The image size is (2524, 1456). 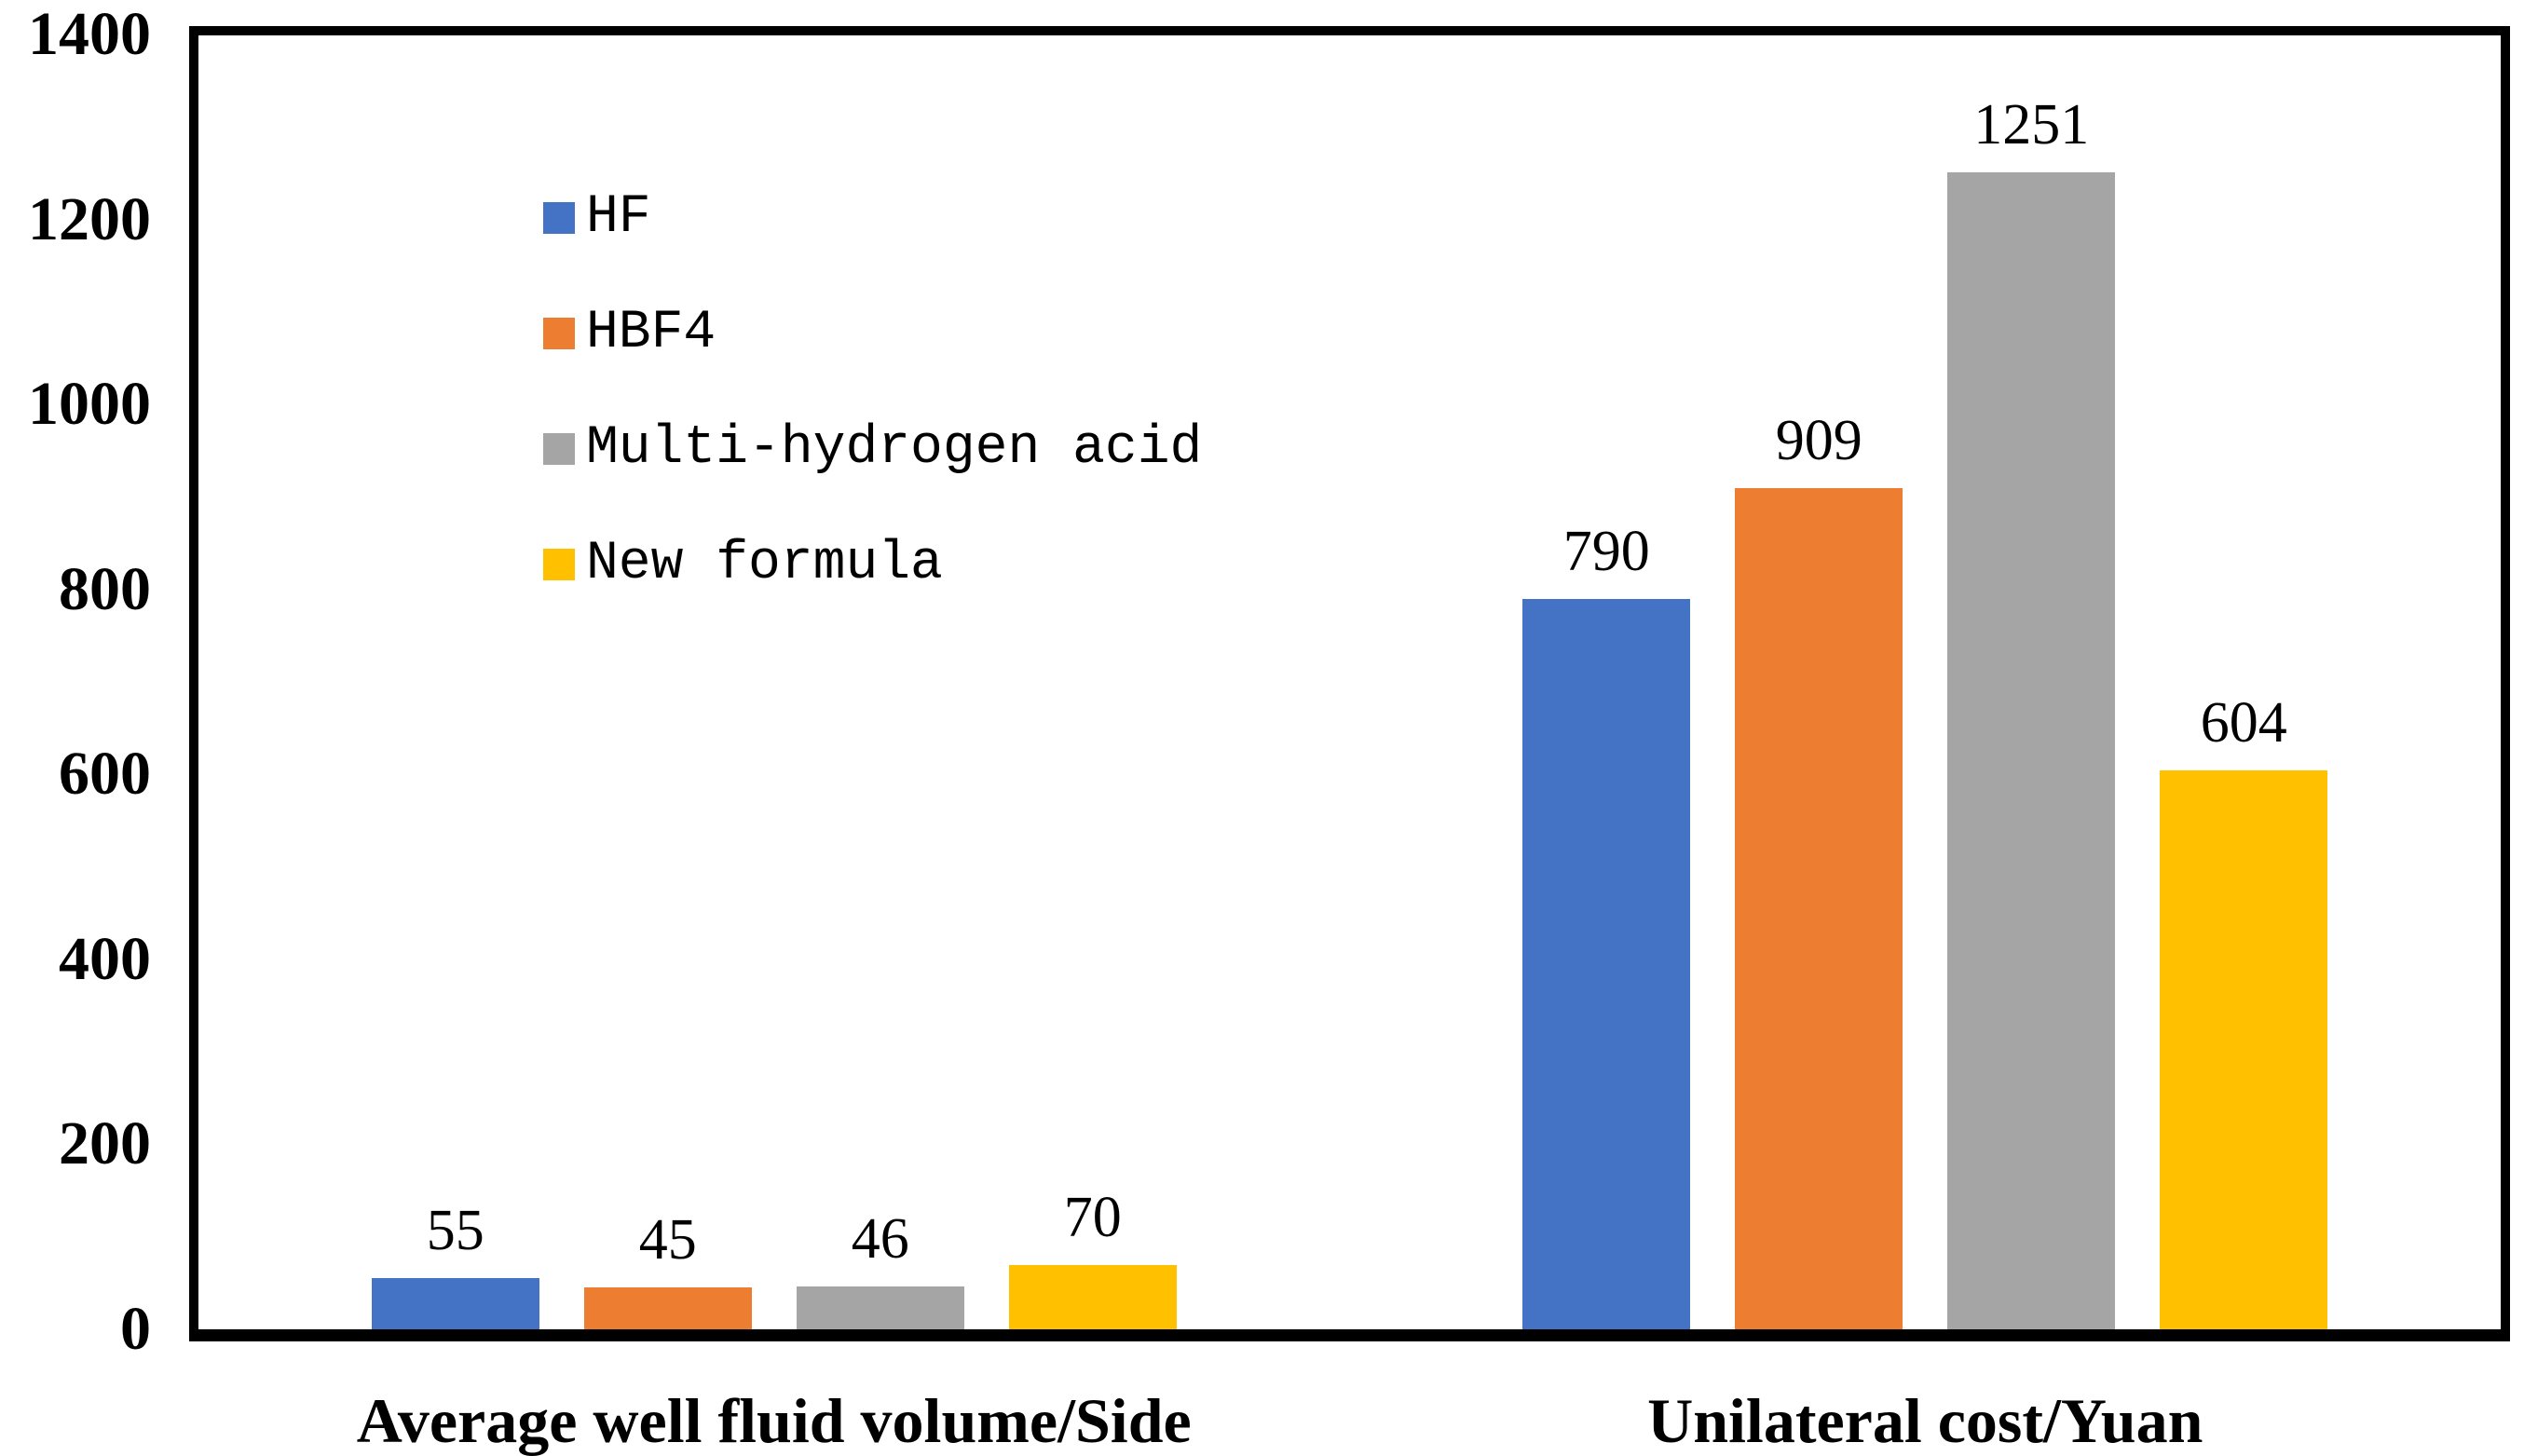 What do you see at coordinates (1092, 1296) in the screenshot?
I see `bar-new-formula-cat0` at bounding box center [1092, 1296].